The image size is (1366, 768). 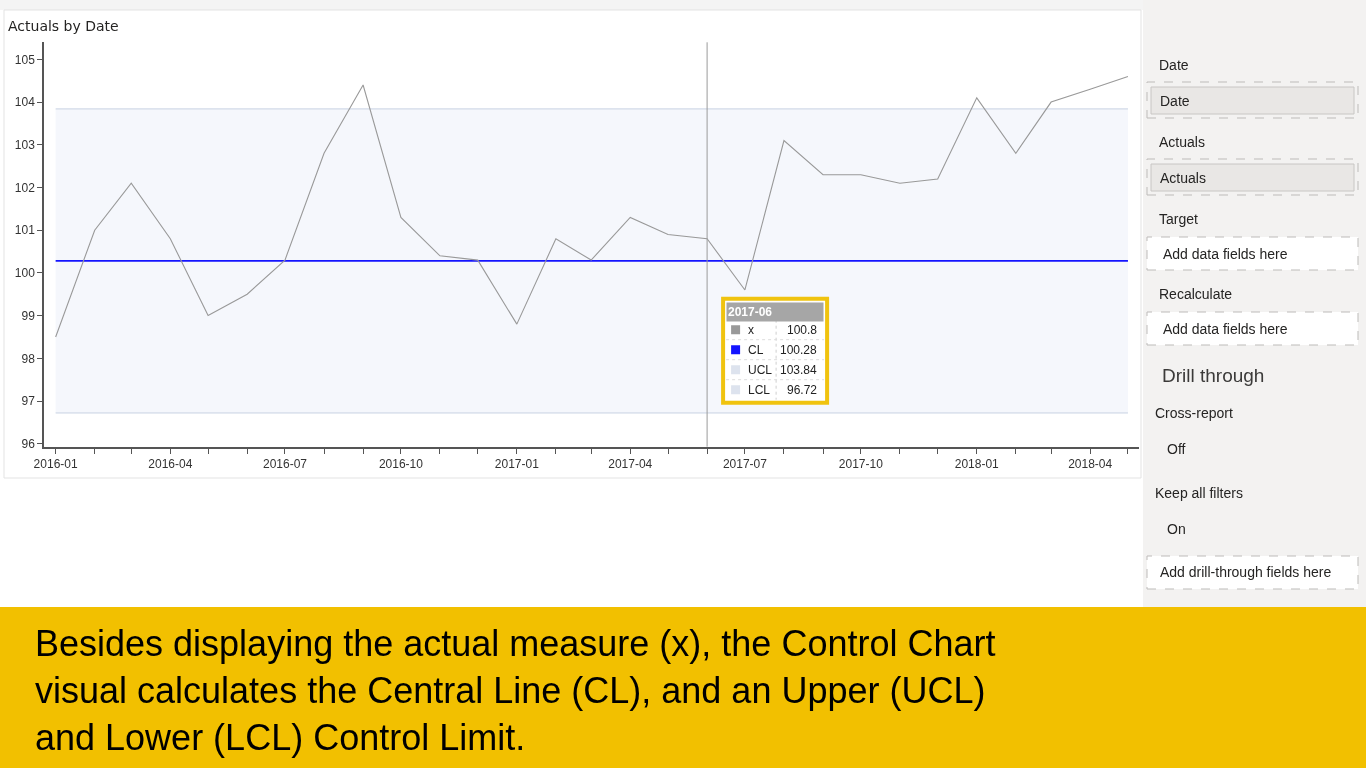 I want to click on x-tick-label: 2016-01, so click(x=55, y=464).